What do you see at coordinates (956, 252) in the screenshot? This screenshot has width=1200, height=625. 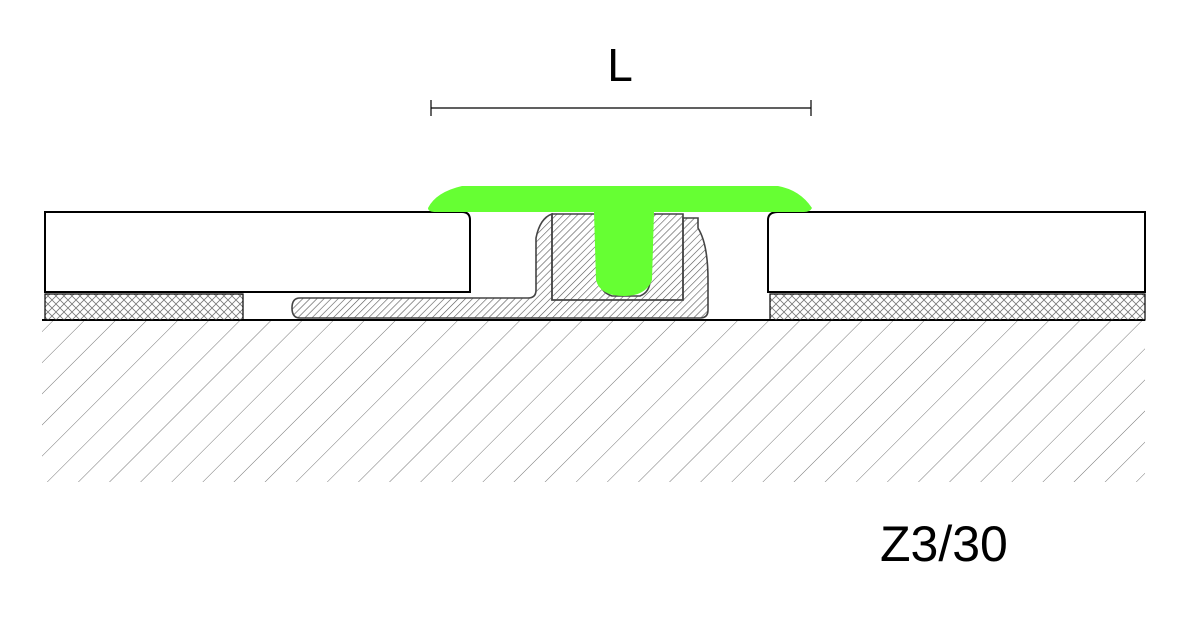 I see `floor-panel-right` at bounding box center [956, 252].